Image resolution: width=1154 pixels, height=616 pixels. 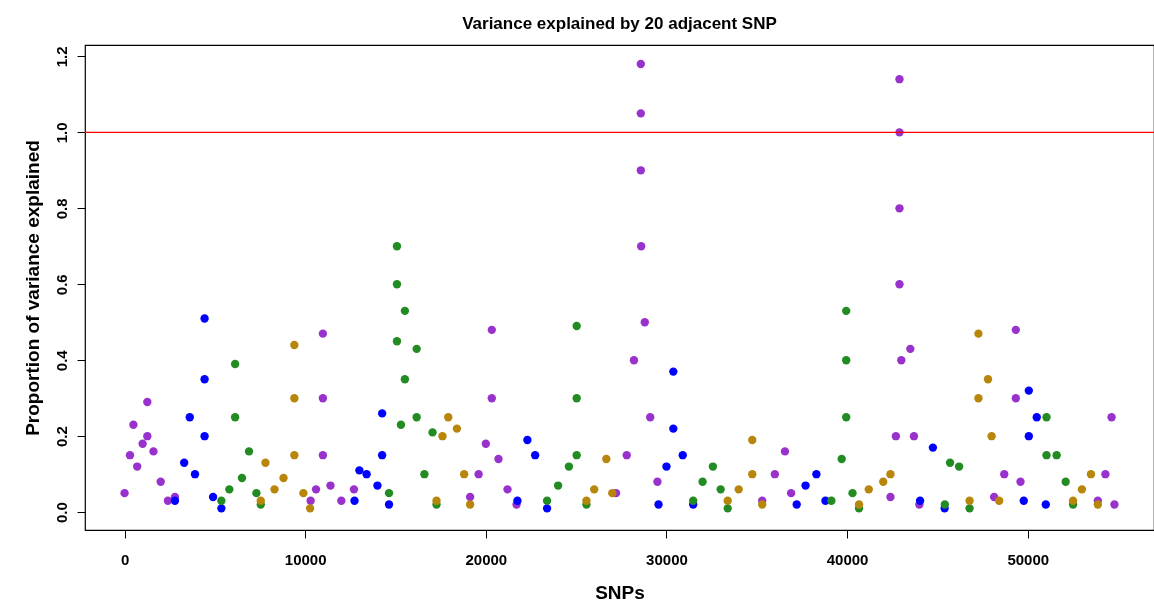 What do you see at coordinates (61, 209) in the screenshot?
I see `y-tick-label: 0.8` at bounding box center [61, 209].